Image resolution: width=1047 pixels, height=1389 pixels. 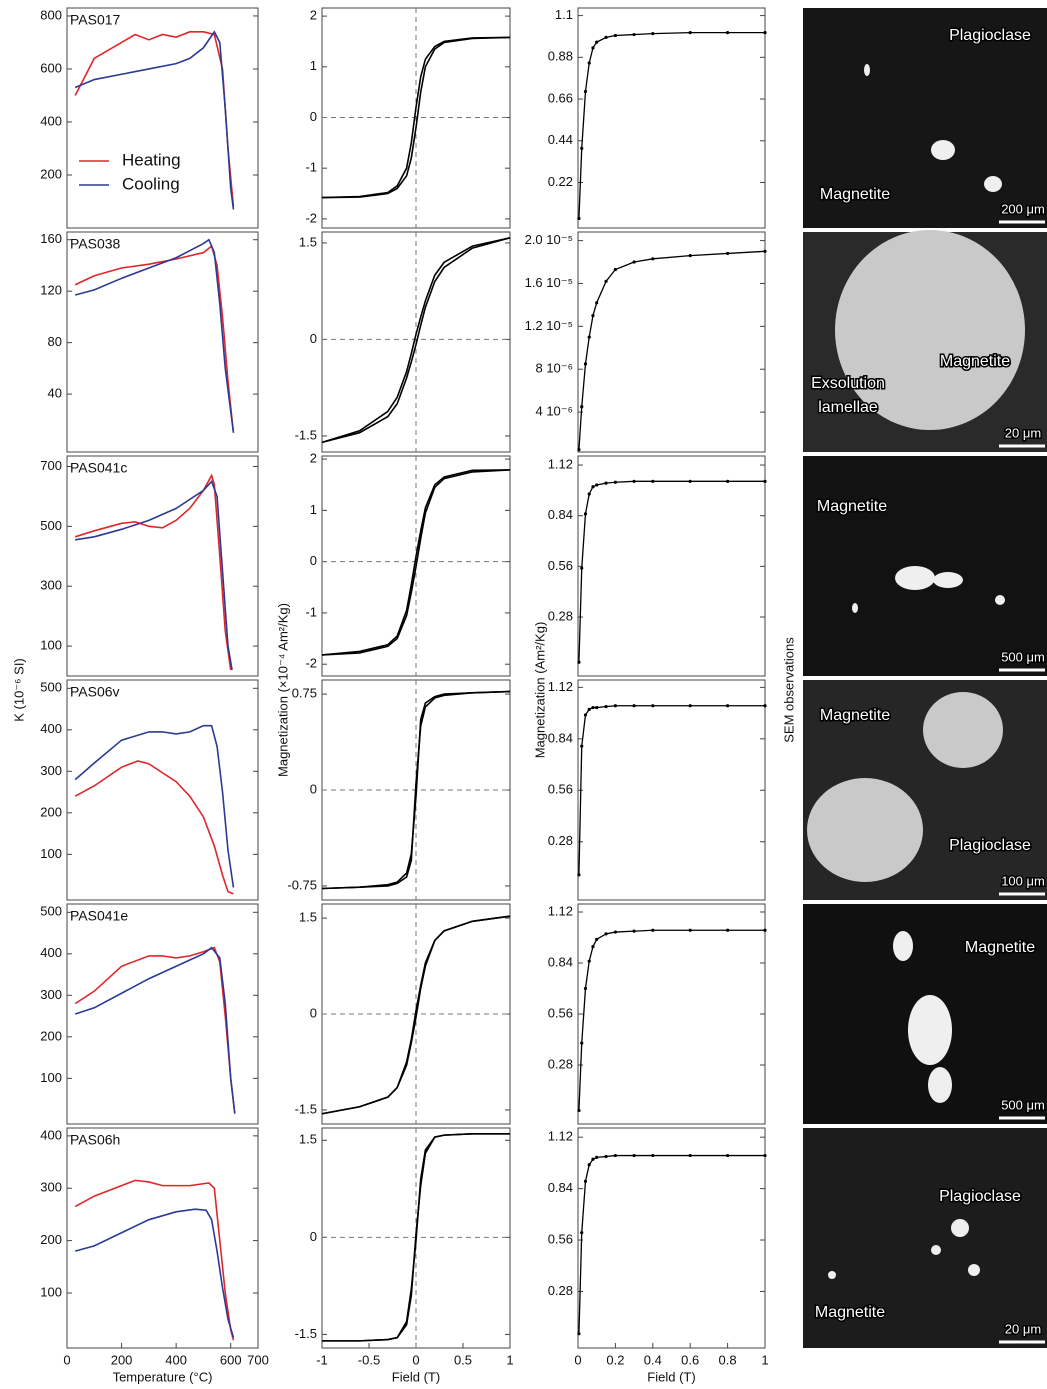 What do you see at coordinates (311, 663) in the screenshot?
I see `y-tick-label: -2` at bounding box center [311, 663].